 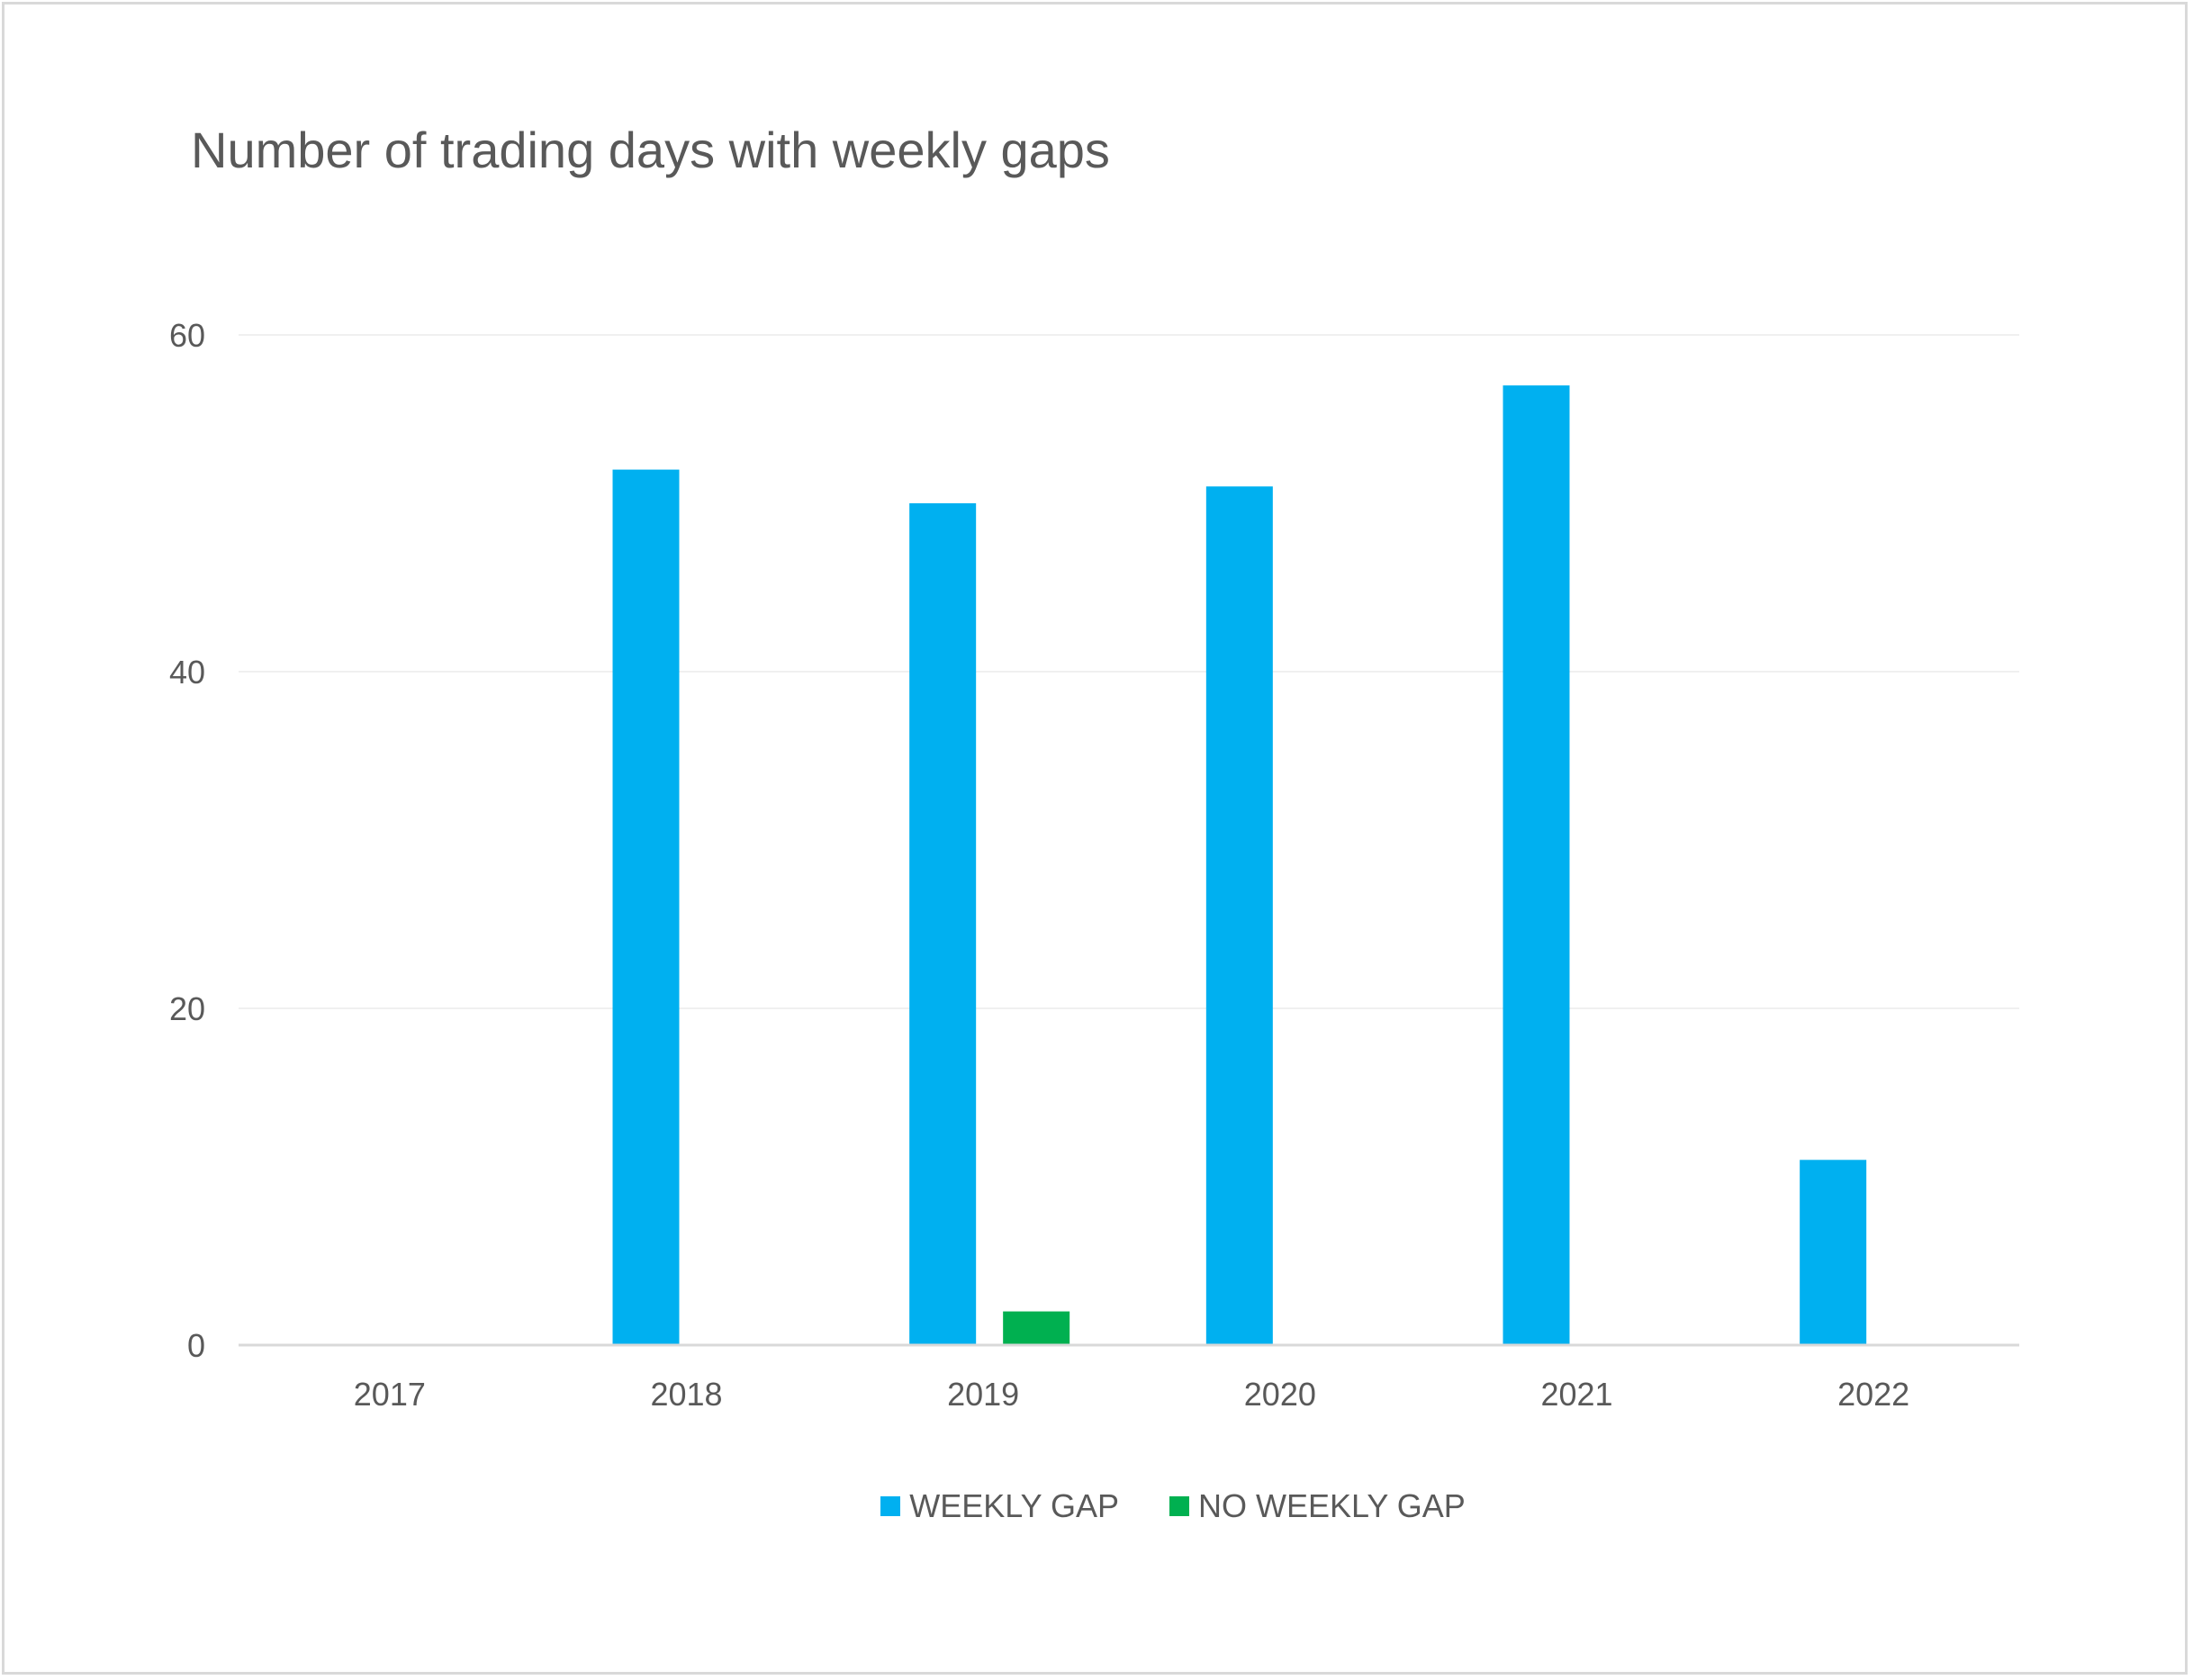 What do you see at coordinates (1332, 1505) in the screenshot?
I see `legend-label-no-weekly-gap: NO WEEKLY GAP` at bounding box center [1332, 1505].